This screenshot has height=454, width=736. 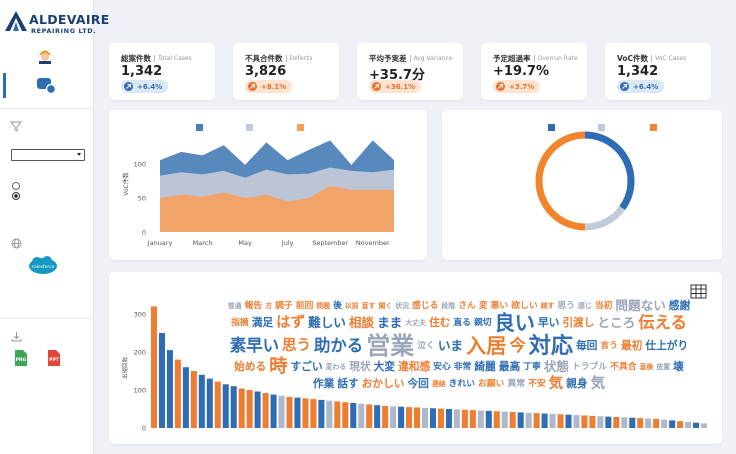 What do you see at coordinates (448, 306) in the screenshot?
I see `word: 段階` at bounding box center [448, 306].